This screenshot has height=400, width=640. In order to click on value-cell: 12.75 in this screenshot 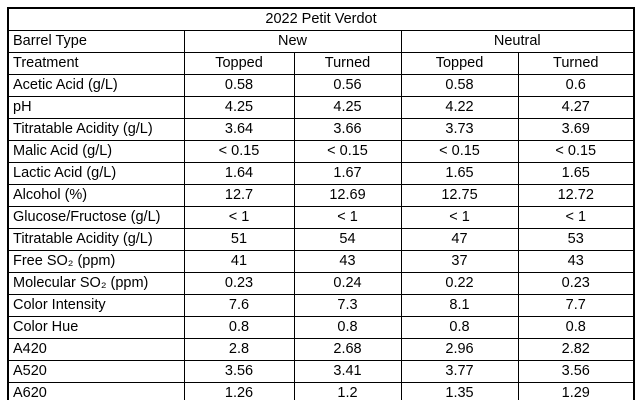, I will do `click(459, 195)`.